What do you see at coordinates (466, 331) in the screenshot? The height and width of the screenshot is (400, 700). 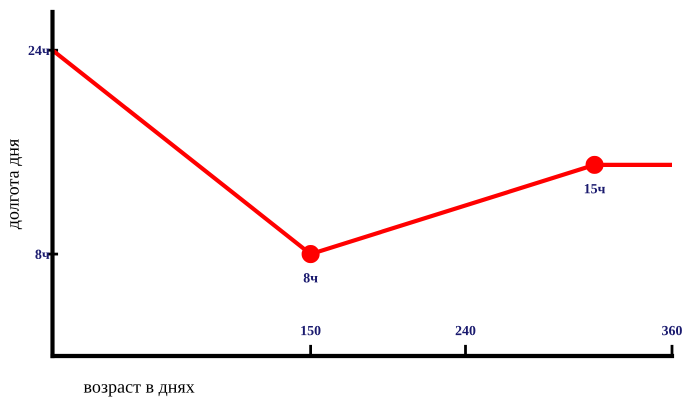 I see `x-tick-label: 240` at bounding box center [466, 331].